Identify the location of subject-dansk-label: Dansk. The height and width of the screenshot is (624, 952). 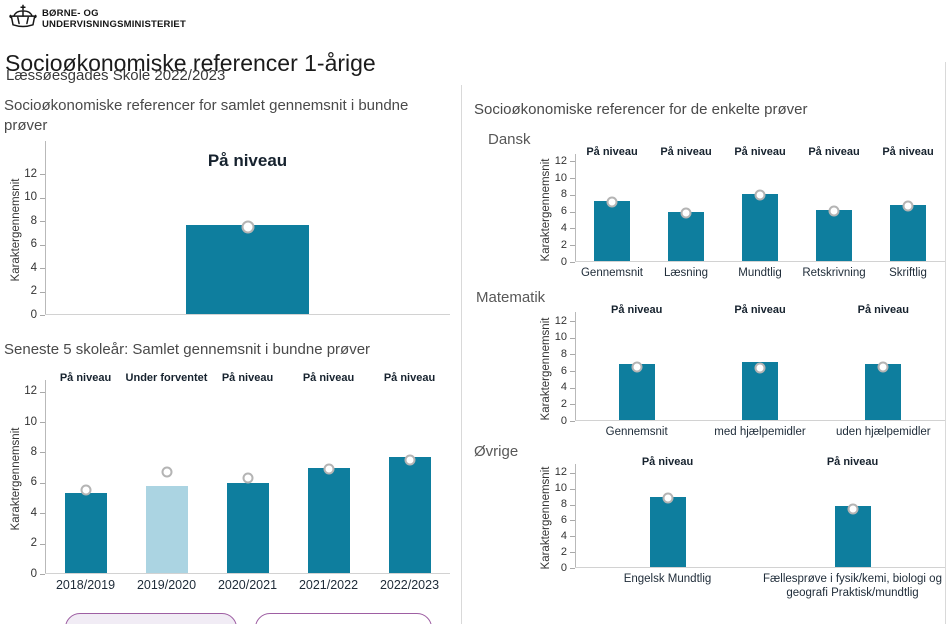
(509, 139).